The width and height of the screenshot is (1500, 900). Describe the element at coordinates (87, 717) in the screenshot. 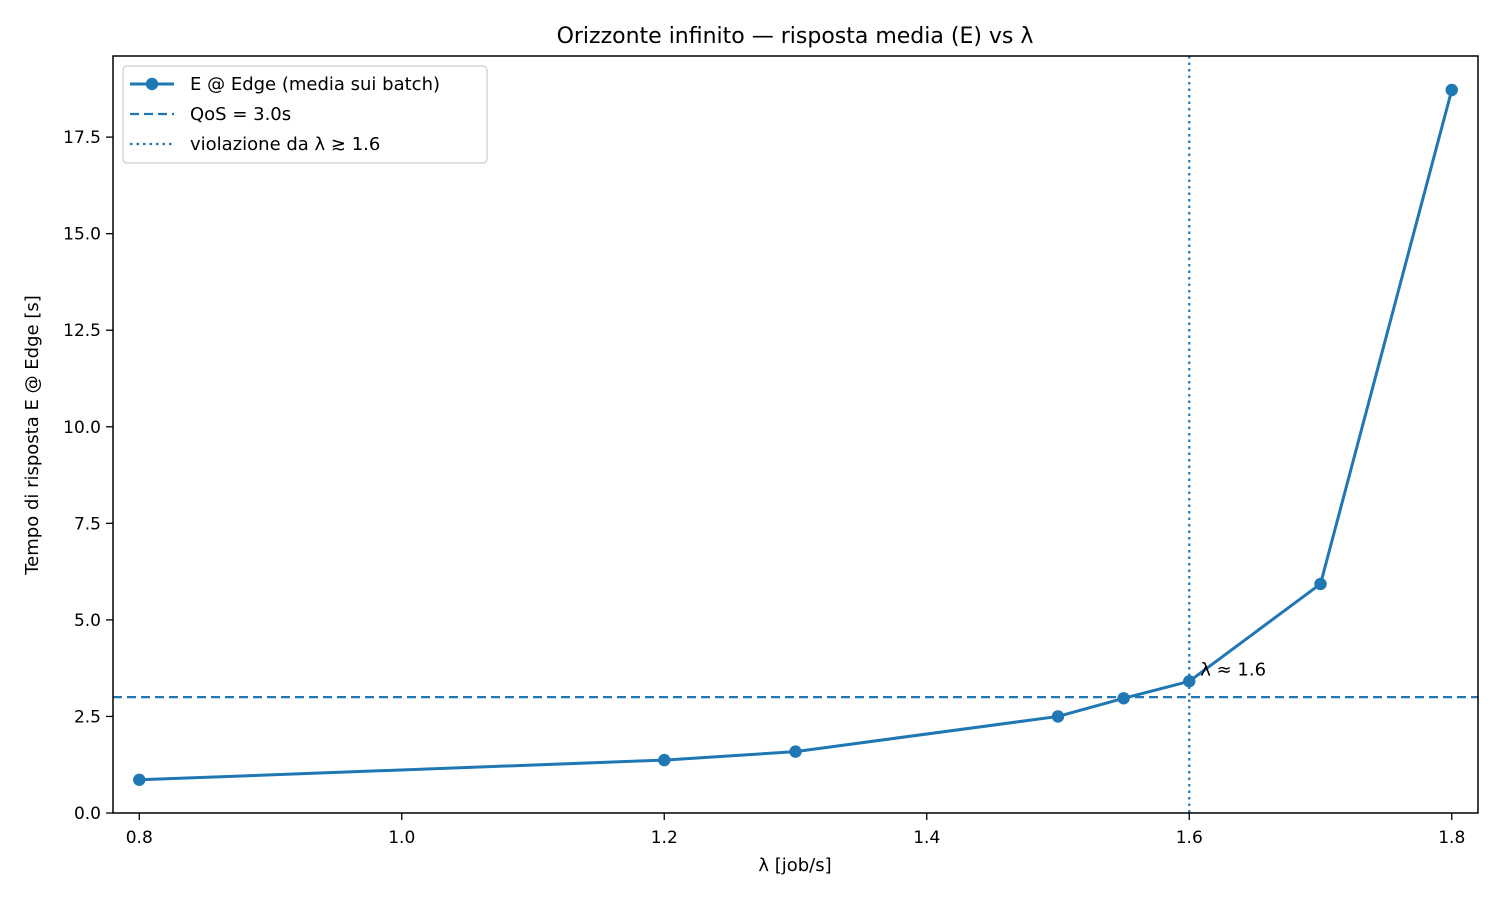

I see `y-tick-label: 2.5` at that location.